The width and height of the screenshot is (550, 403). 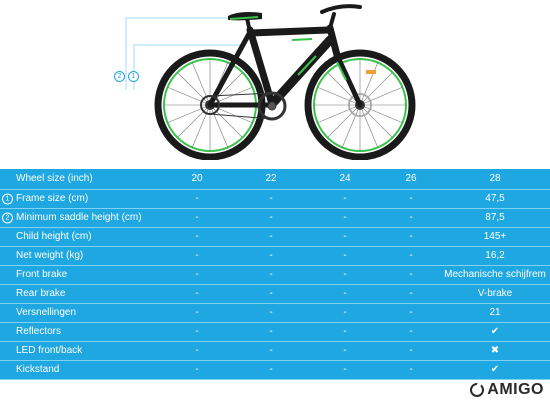 I want to click on amigo-logo-icon, so click(x=477, y=390).